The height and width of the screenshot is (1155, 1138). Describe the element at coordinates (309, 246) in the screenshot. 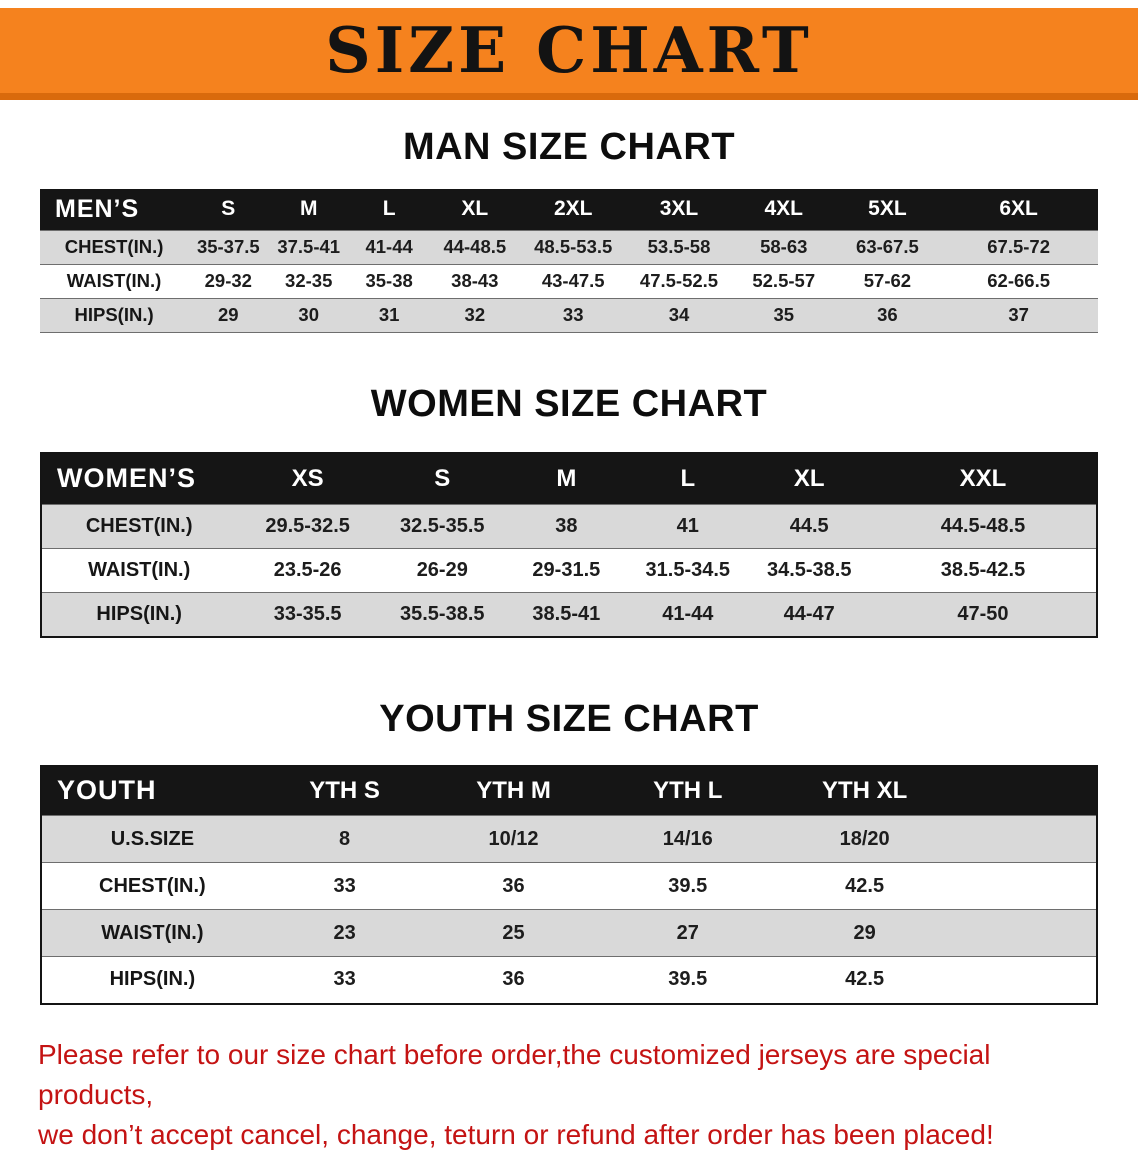

I see `size-value-cell: 37.5-41` at that location.